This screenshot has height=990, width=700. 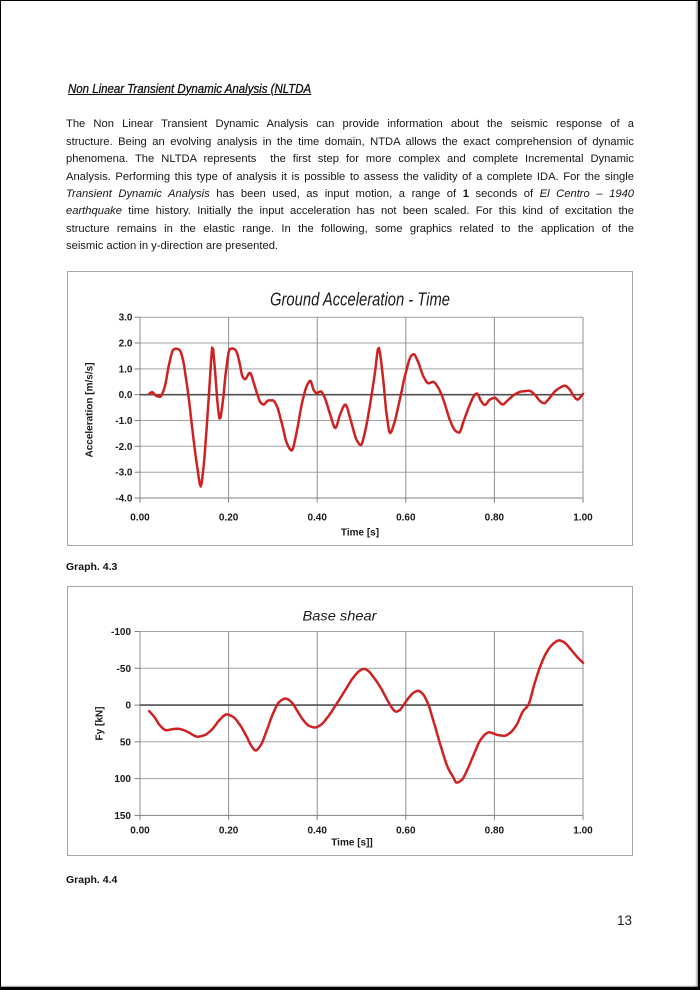 I want to click on svg-text: 150, so click(x=122, y=816).